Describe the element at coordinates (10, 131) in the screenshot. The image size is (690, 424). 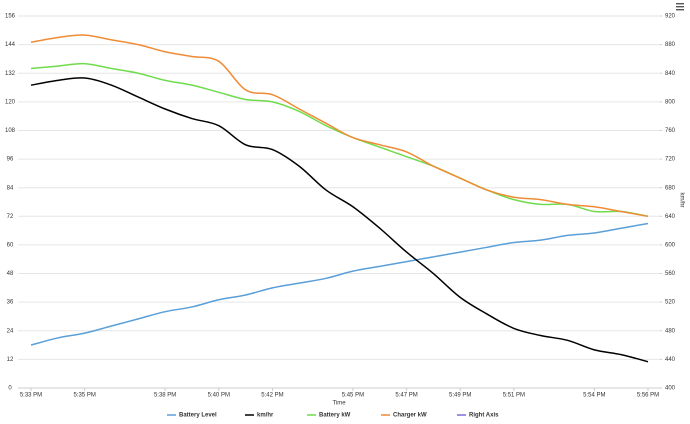
I see `y-tick-label: 108` at that location.